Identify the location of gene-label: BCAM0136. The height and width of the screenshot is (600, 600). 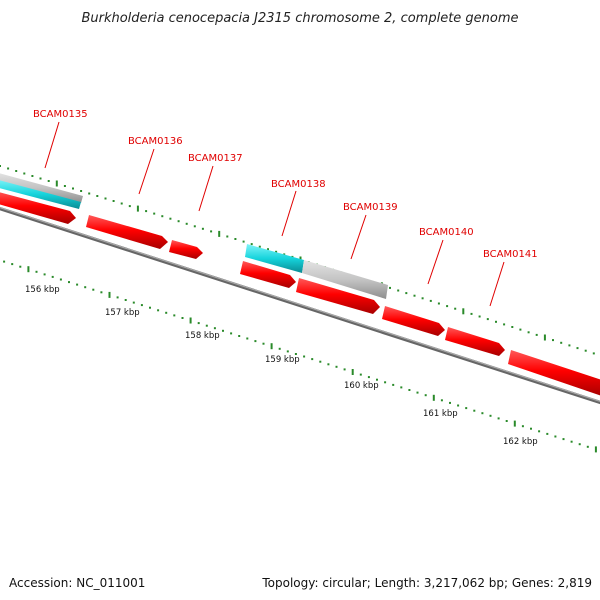
(155, 141).